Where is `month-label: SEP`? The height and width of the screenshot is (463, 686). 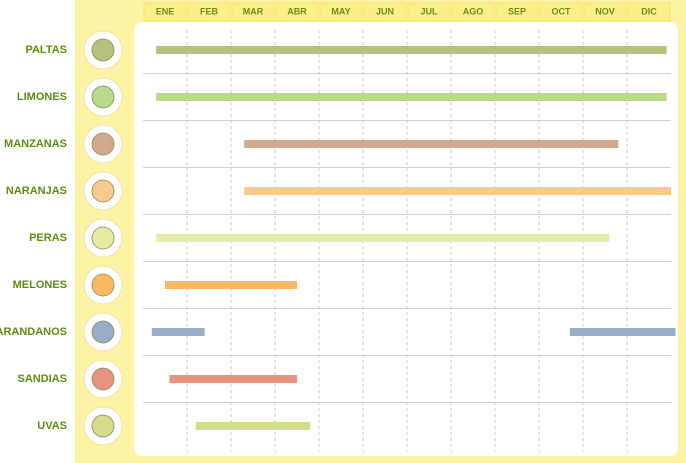
month-label: SEP is located at coordinates (517, 11).